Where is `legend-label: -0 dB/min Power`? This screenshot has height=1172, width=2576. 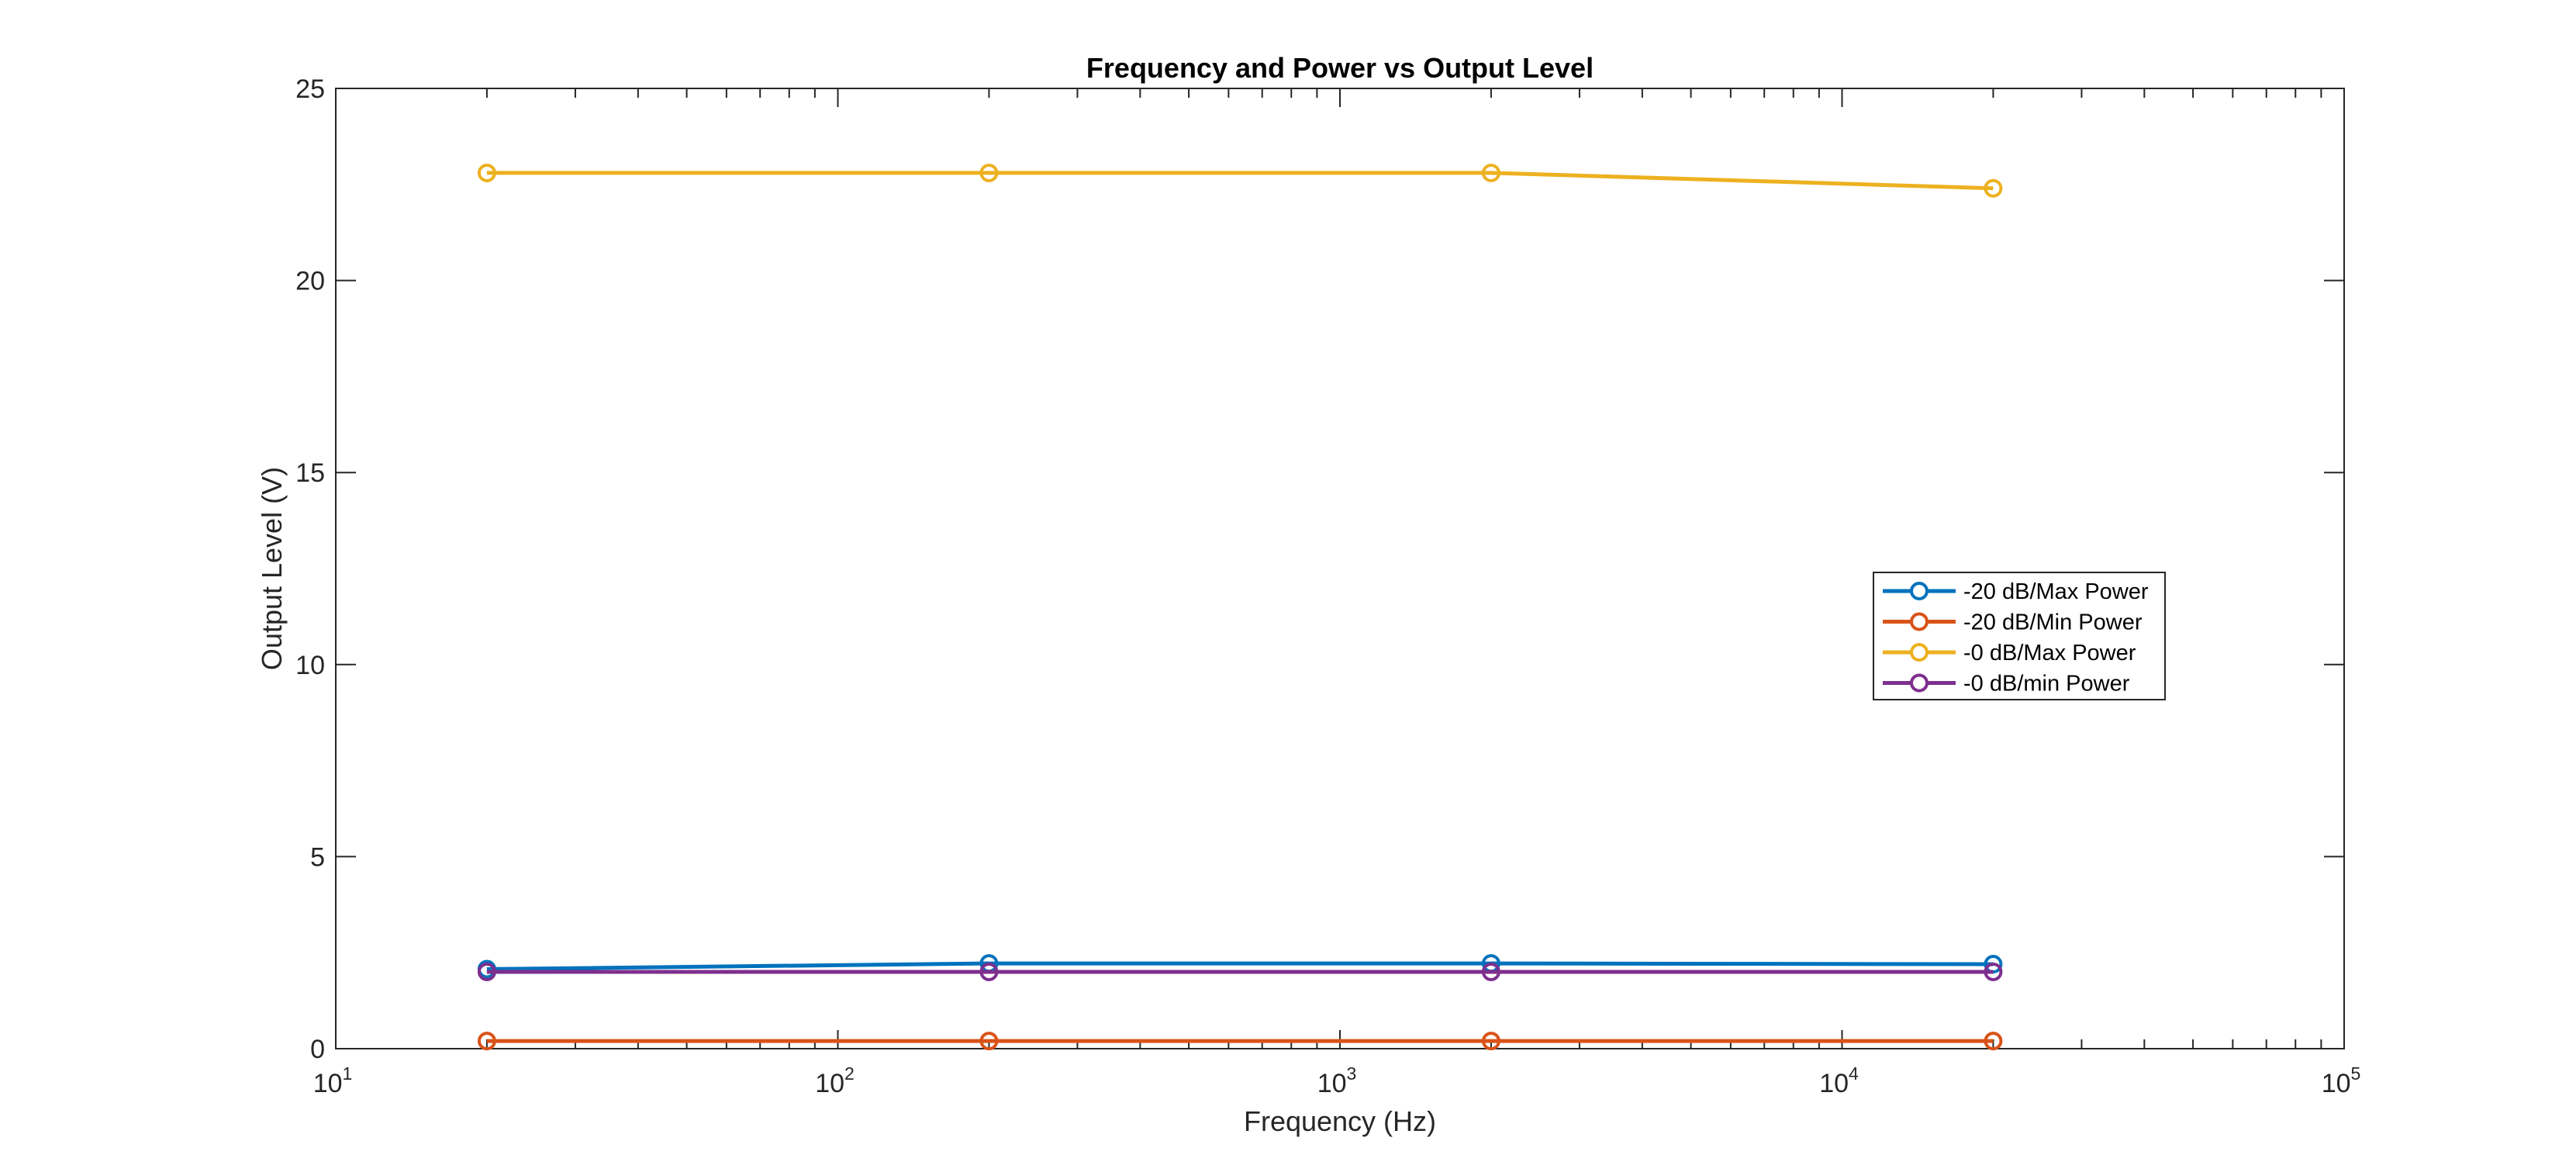 legend-label: -0 dB/min Power is located at coordinates (2047, 684).